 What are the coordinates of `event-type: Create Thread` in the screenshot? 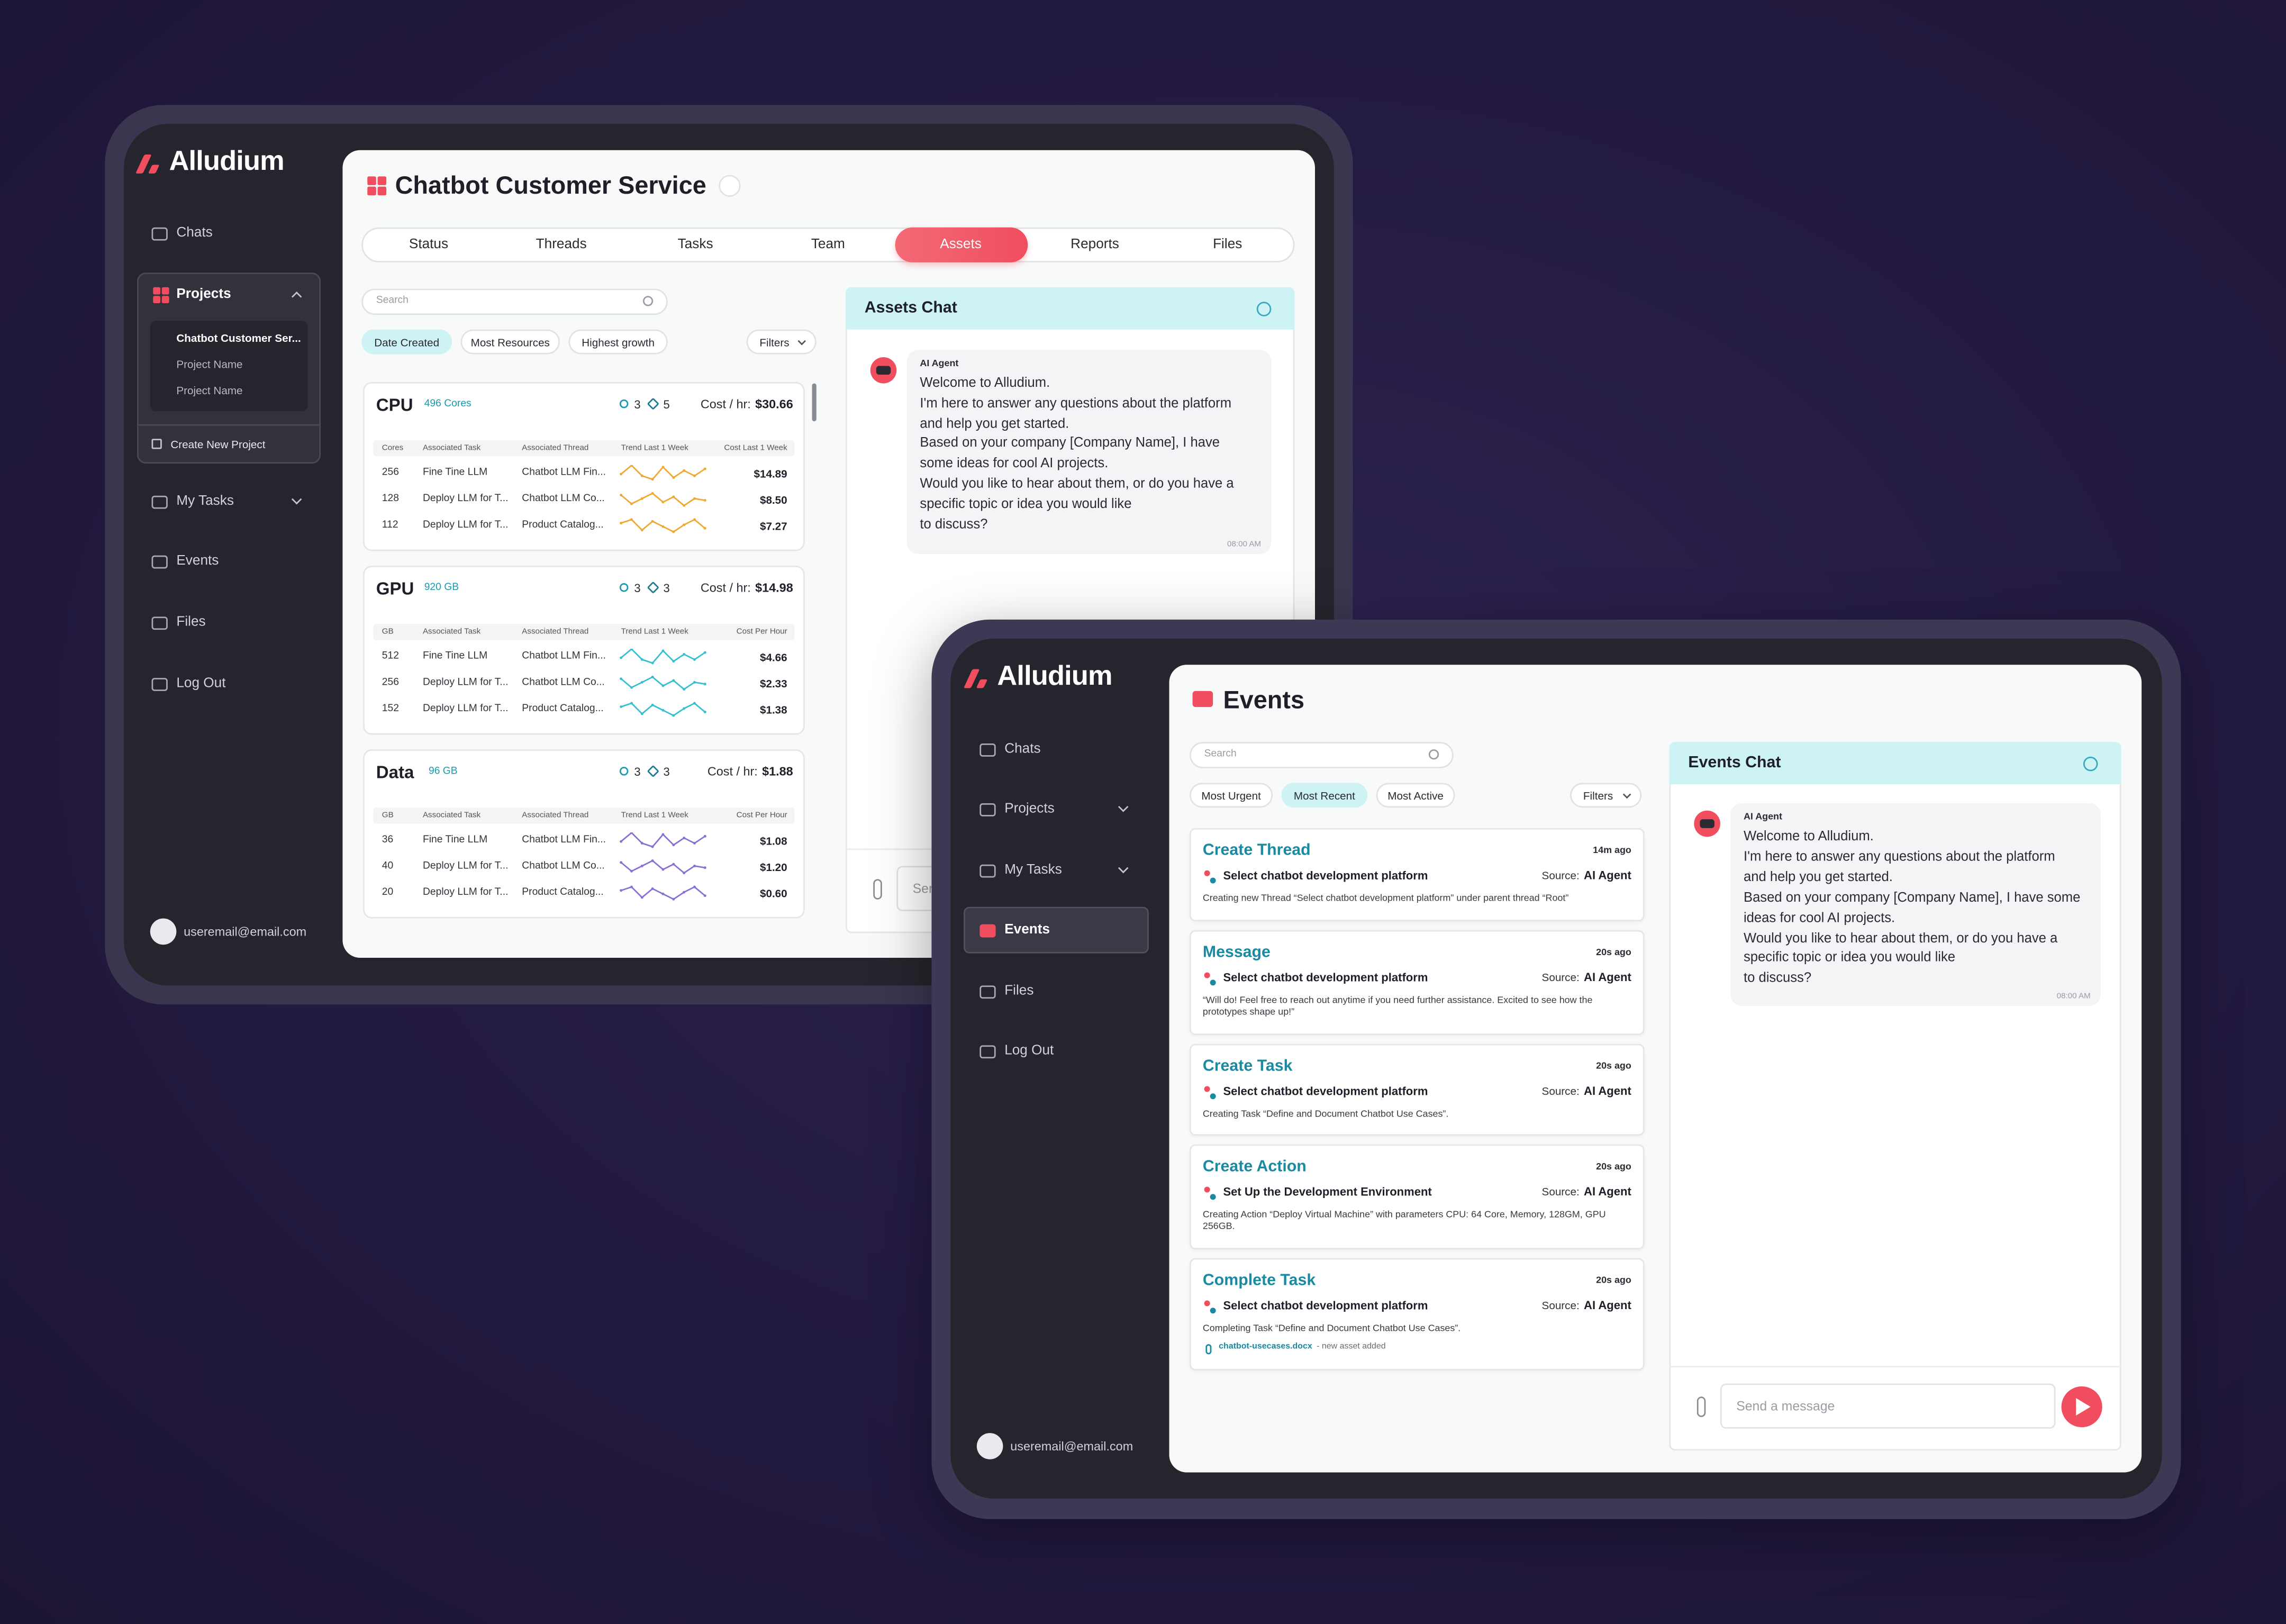 It's located at (1256, 850).